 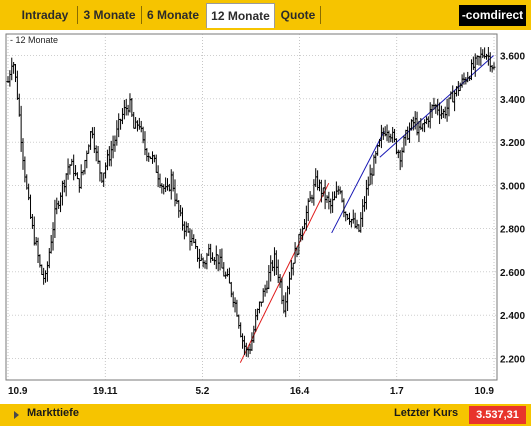 I want to click on tab-intraday: Intraday, so click(x=45, y=15).